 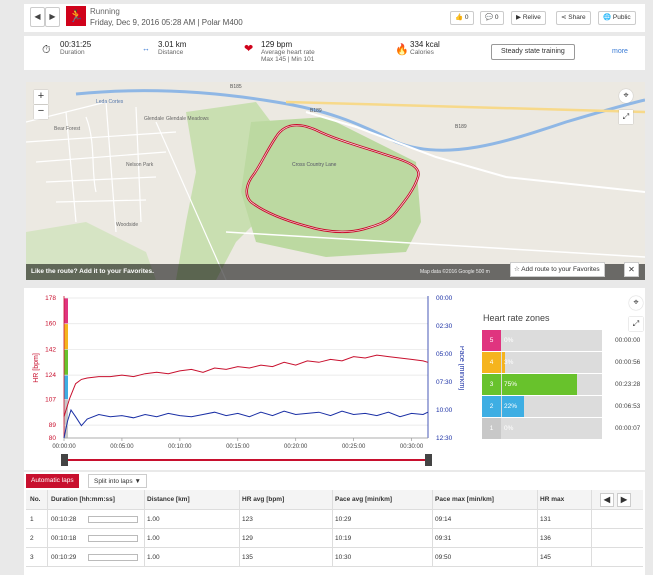 I want to click on place-label: Glendale, so click(x=154, y=119).